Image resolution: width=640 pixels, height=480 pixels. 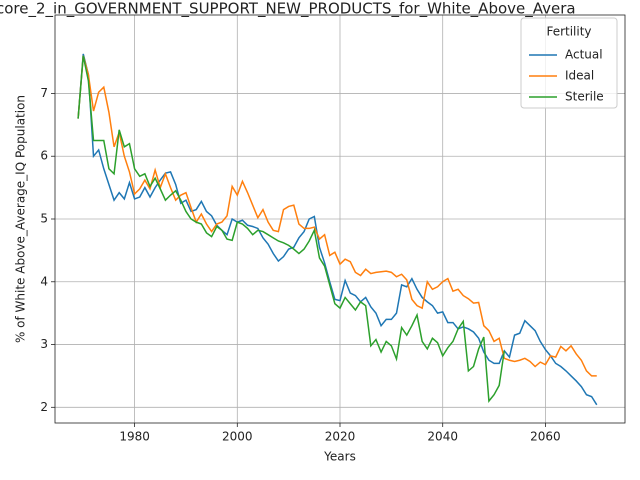 I want to click on y-tick-label: 5, so click(x=44, y=219).